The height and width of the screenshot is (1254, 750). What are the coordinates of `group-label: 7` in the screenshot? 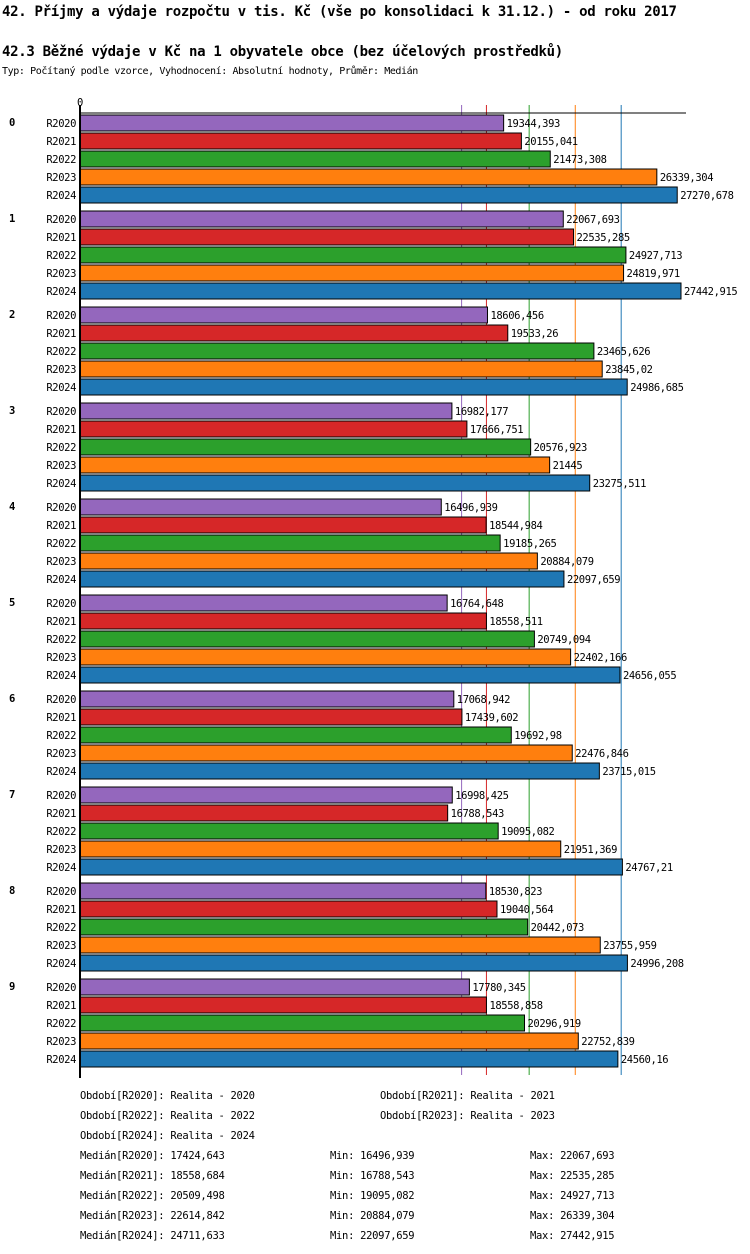 It's located at (12, 795).